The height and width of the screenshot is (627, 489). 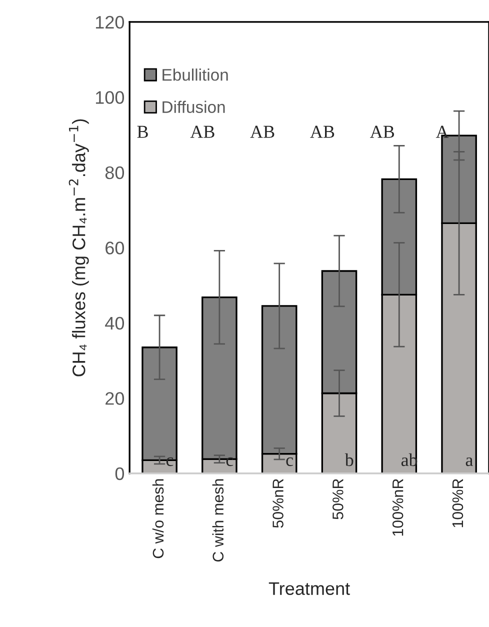 What do you see at coordinates (158, 518) in the screenshot?
I see `x-tick-label: C w/o mesh` at bounding box center [158, 518].